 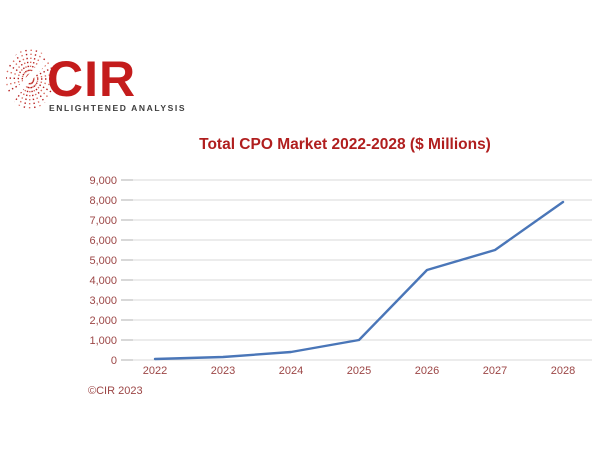 I want to click on y-axis-tick-label: 7,000, so click(x=103, y=221).